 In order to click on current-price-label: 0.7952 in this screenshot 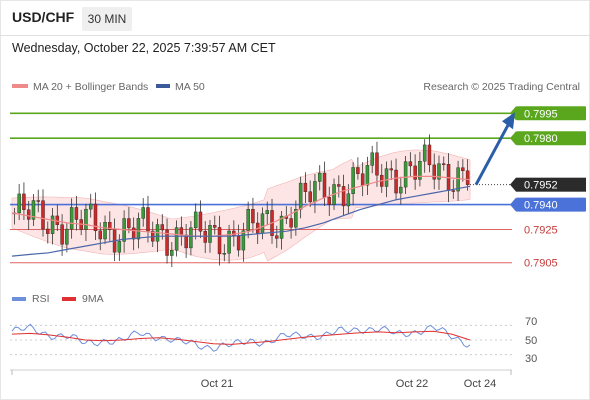, I will do `click(541, 186)`.